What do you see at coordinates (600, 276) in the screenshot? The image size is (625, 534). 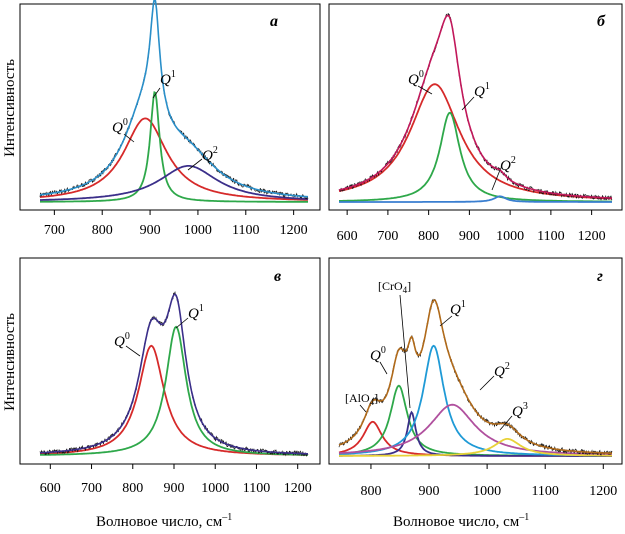 I see `panel-letter: г` at bounding box center [600, 276].